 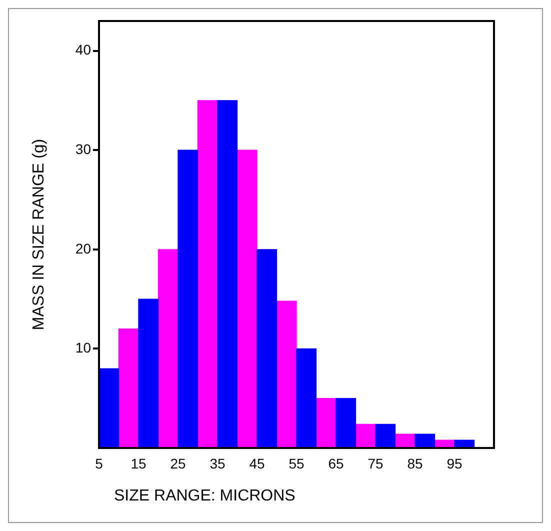 I want to click on x-tick-label: 75, so click(x=376, y=463).